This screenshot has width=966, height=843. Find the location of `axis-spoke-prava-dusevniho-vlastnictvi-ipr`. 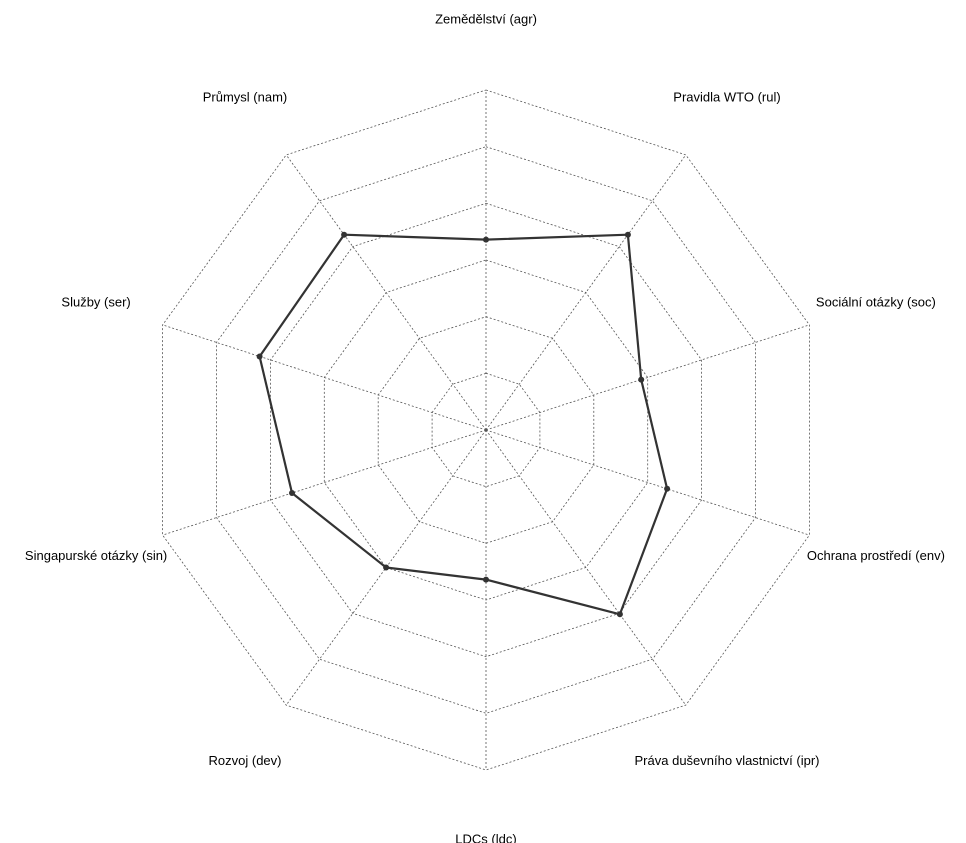

axis-spoke-prava-dusevniho-vlastnictvi-ipr is located at coordinates (586, 567).